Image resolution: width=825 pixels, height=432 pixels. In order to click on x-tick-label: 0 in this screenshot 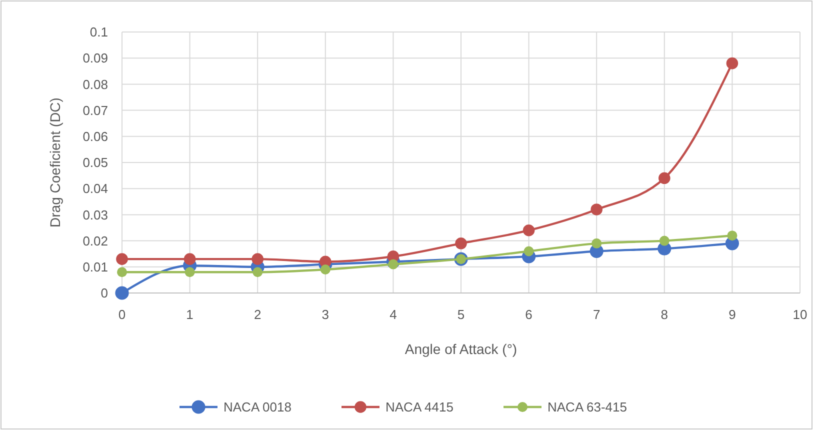, I will do `click(122, 314)`.